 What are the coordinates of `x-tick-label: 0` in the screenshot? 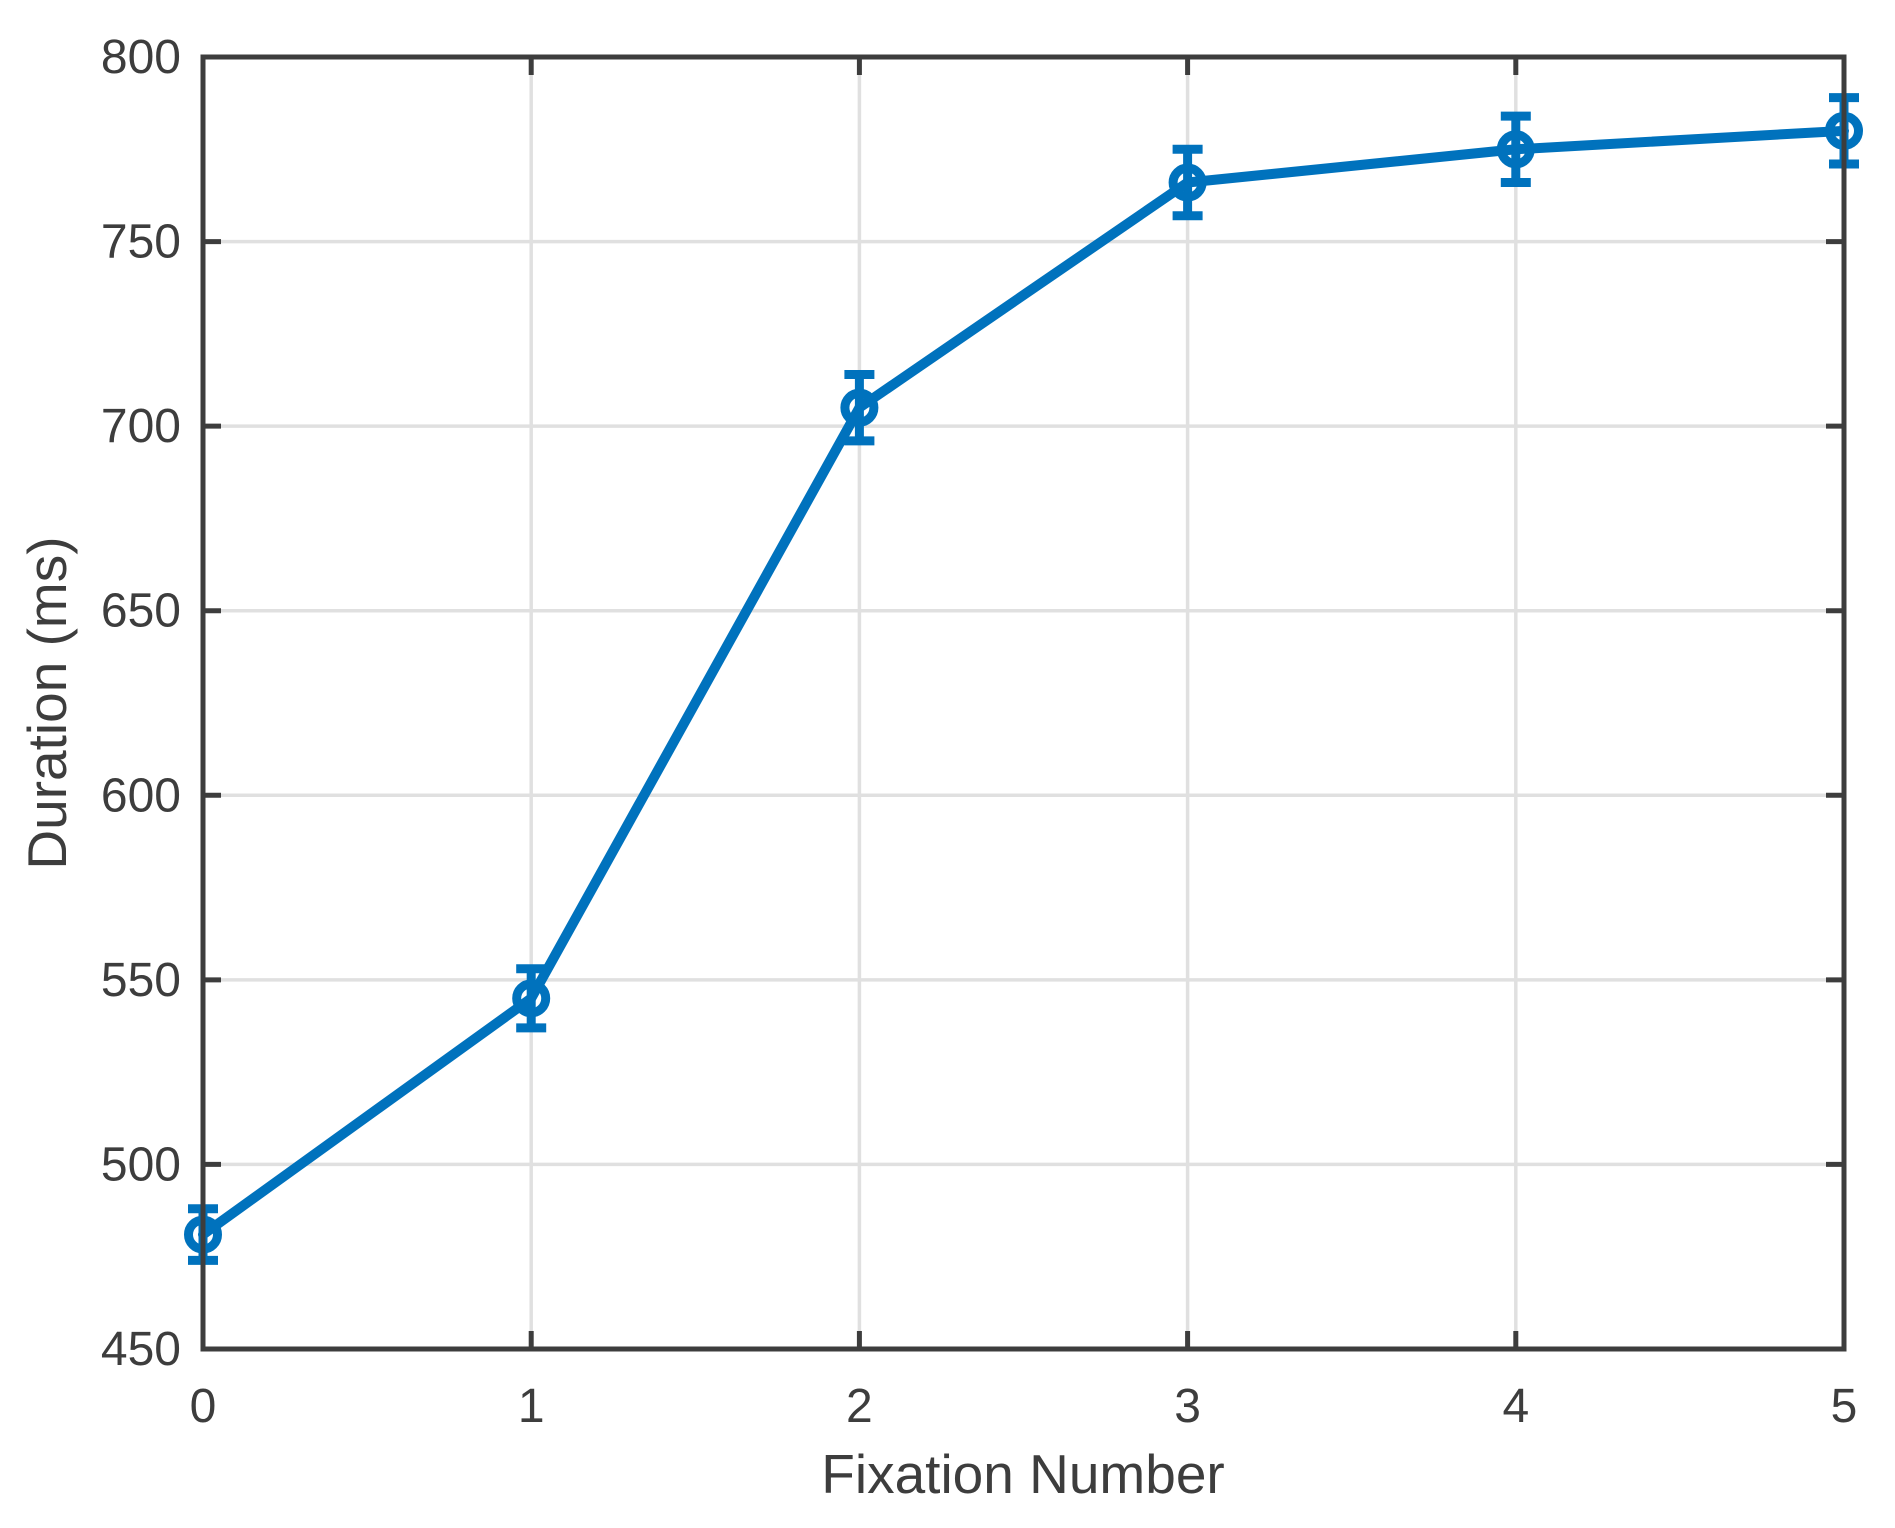 It's located at (203, 1406).